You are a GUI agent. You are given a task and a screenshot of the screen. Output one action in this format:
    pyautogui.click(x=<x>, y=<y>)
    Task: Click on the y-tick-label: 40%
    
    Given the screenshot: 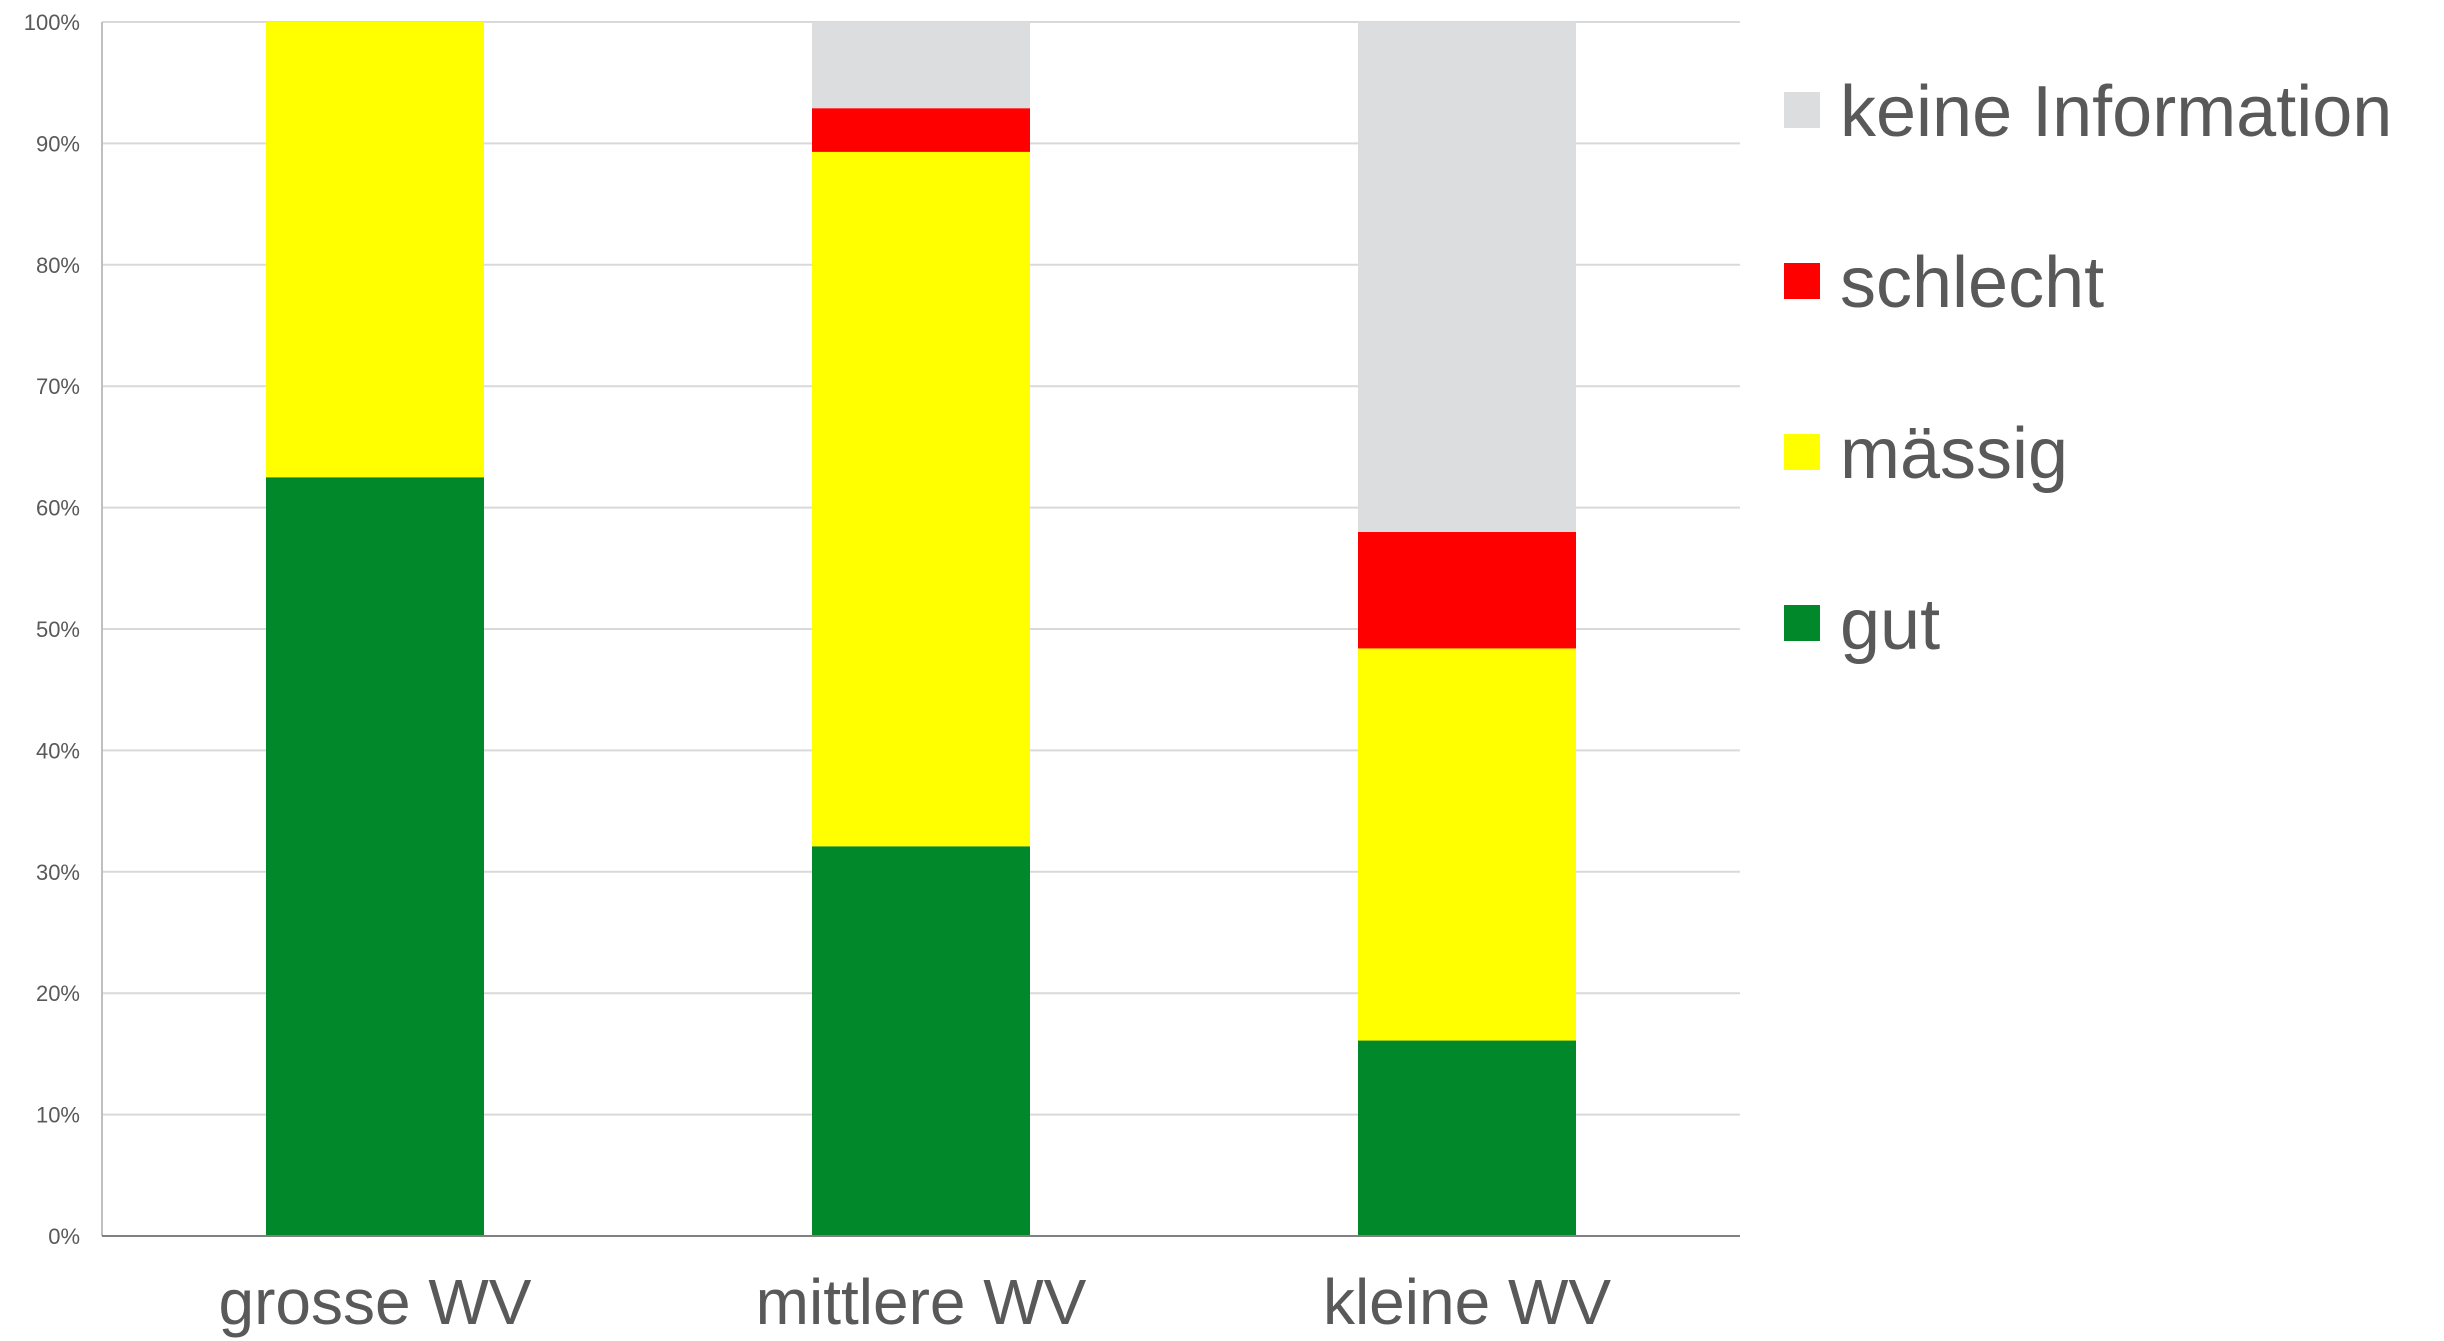 What is the action you would take?
    pyautogui.click(x=58, y=750)
    